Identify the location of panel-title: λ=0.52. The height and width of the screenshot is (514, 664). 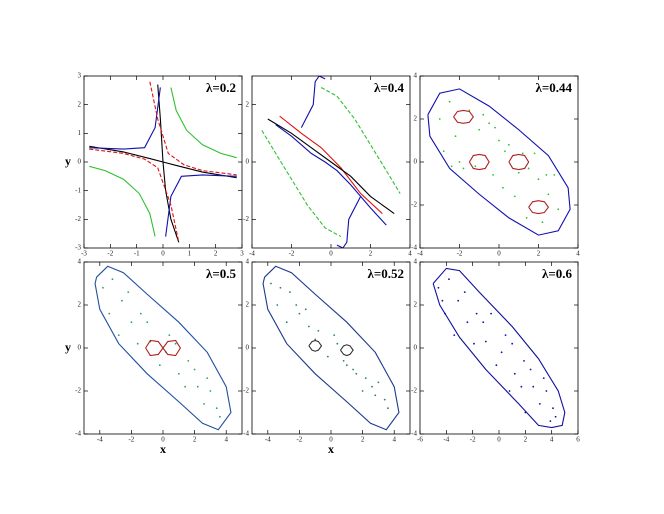
(385, 273).